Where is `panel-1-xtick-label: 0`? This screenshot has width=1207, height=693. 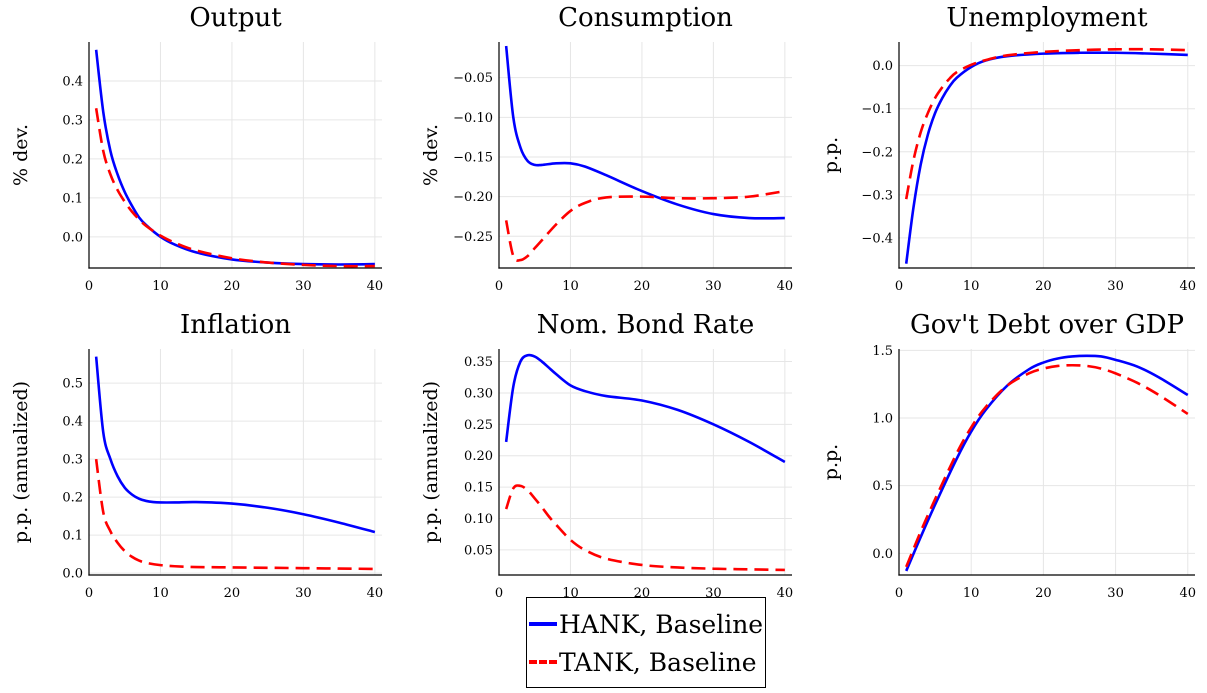 panel-1-xtick-label: 0 is located at coordinates (89, 286).